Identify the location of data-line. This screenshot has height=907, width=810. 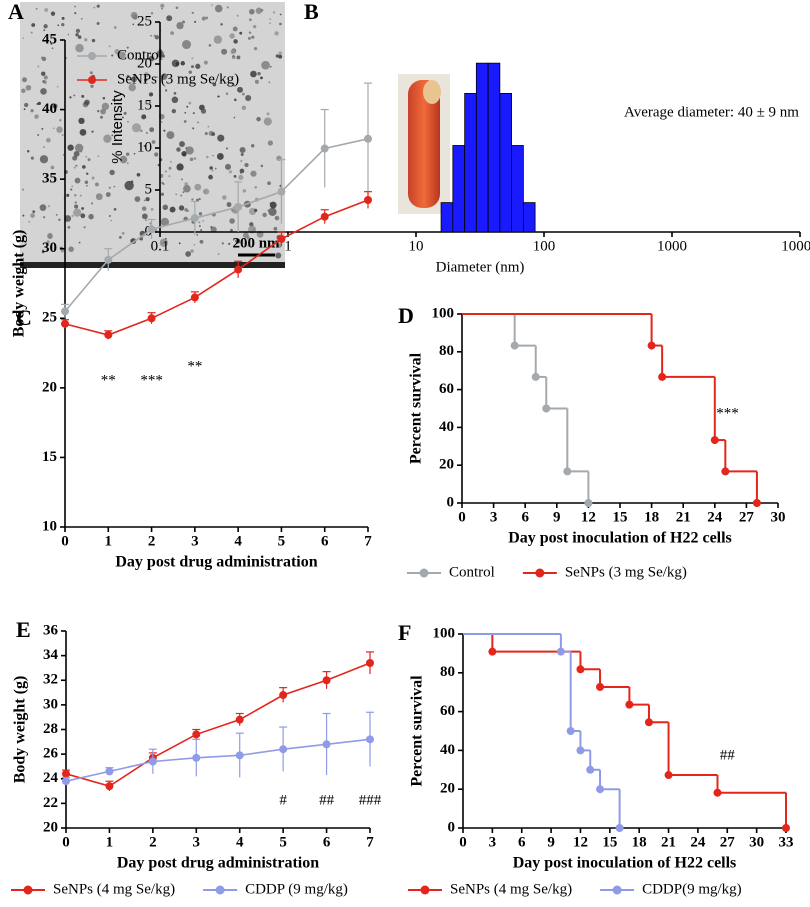
(218, 760).